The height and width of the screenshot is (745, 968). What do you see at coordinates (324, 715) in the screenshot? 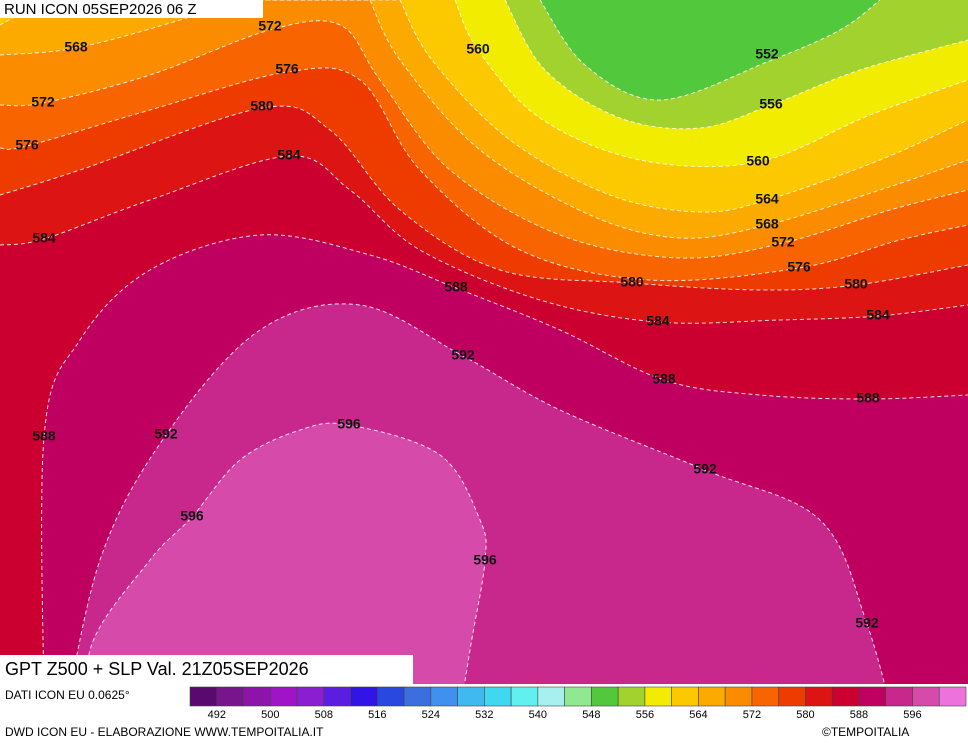
I see `colorbar-label: 508` at bounding box center [324, 715].